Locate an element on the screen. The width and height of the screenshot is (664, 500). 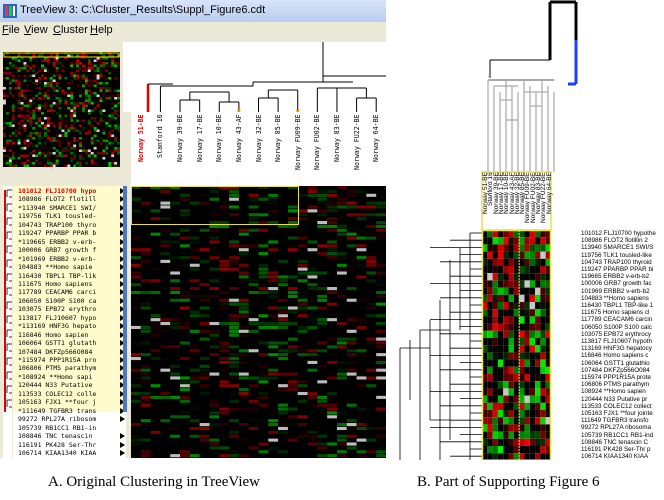
gene-selection-bar is located at coordinates (125, 299).